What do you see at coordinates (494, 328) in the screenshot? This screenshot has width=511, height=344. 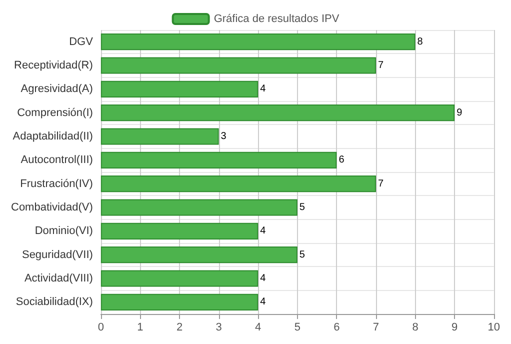 I see `x-tick-label: 10` at bounding box center [494, 328].